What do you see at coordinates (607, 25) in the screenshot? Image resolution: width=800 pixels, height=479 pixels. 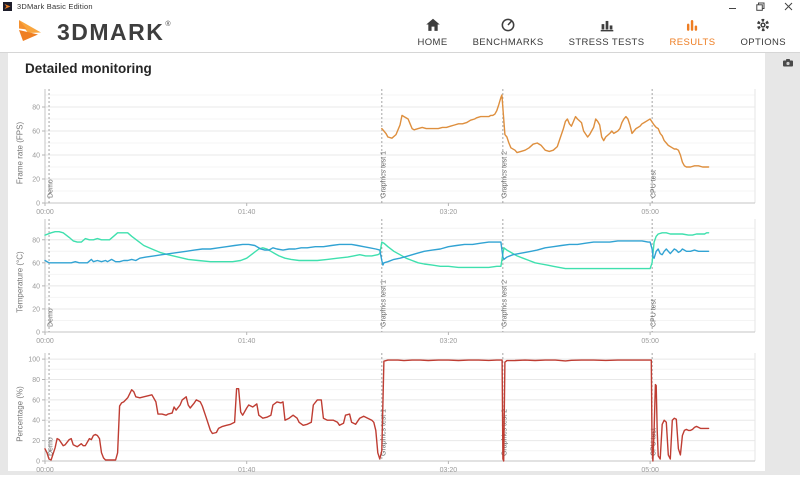 I see `bar-chart-icon` at bounding box center [607, 25].